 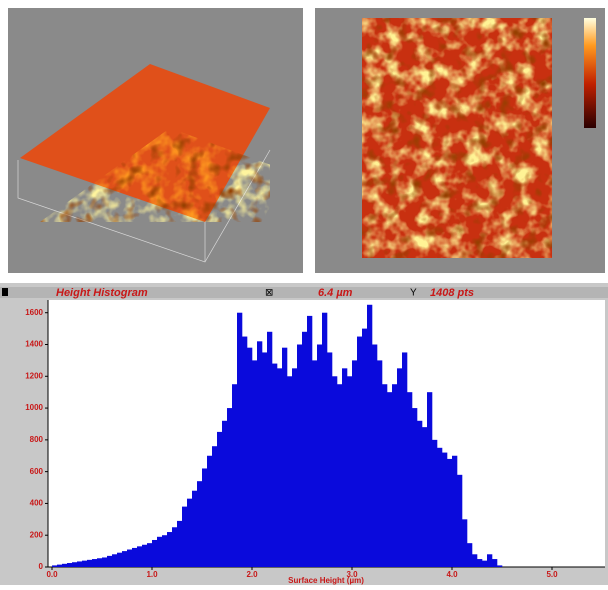 I want to click on x-tick-label: 1.0, so click(x=152, y=574).